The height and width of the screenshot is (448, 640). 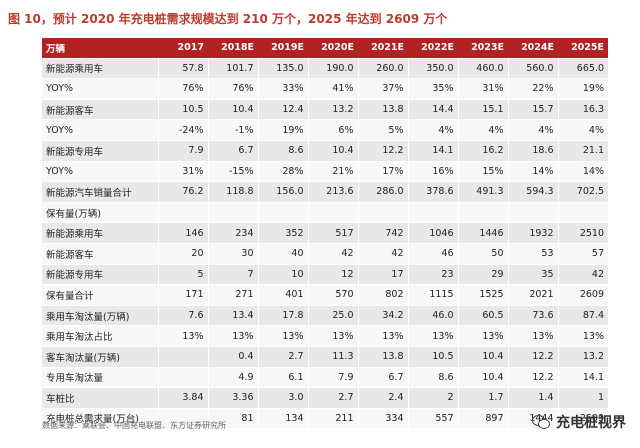 What do you see at coordinates (432, 192) in the screenshot?
I see `table-cell: 378.6` at bounding box center [432, 192].